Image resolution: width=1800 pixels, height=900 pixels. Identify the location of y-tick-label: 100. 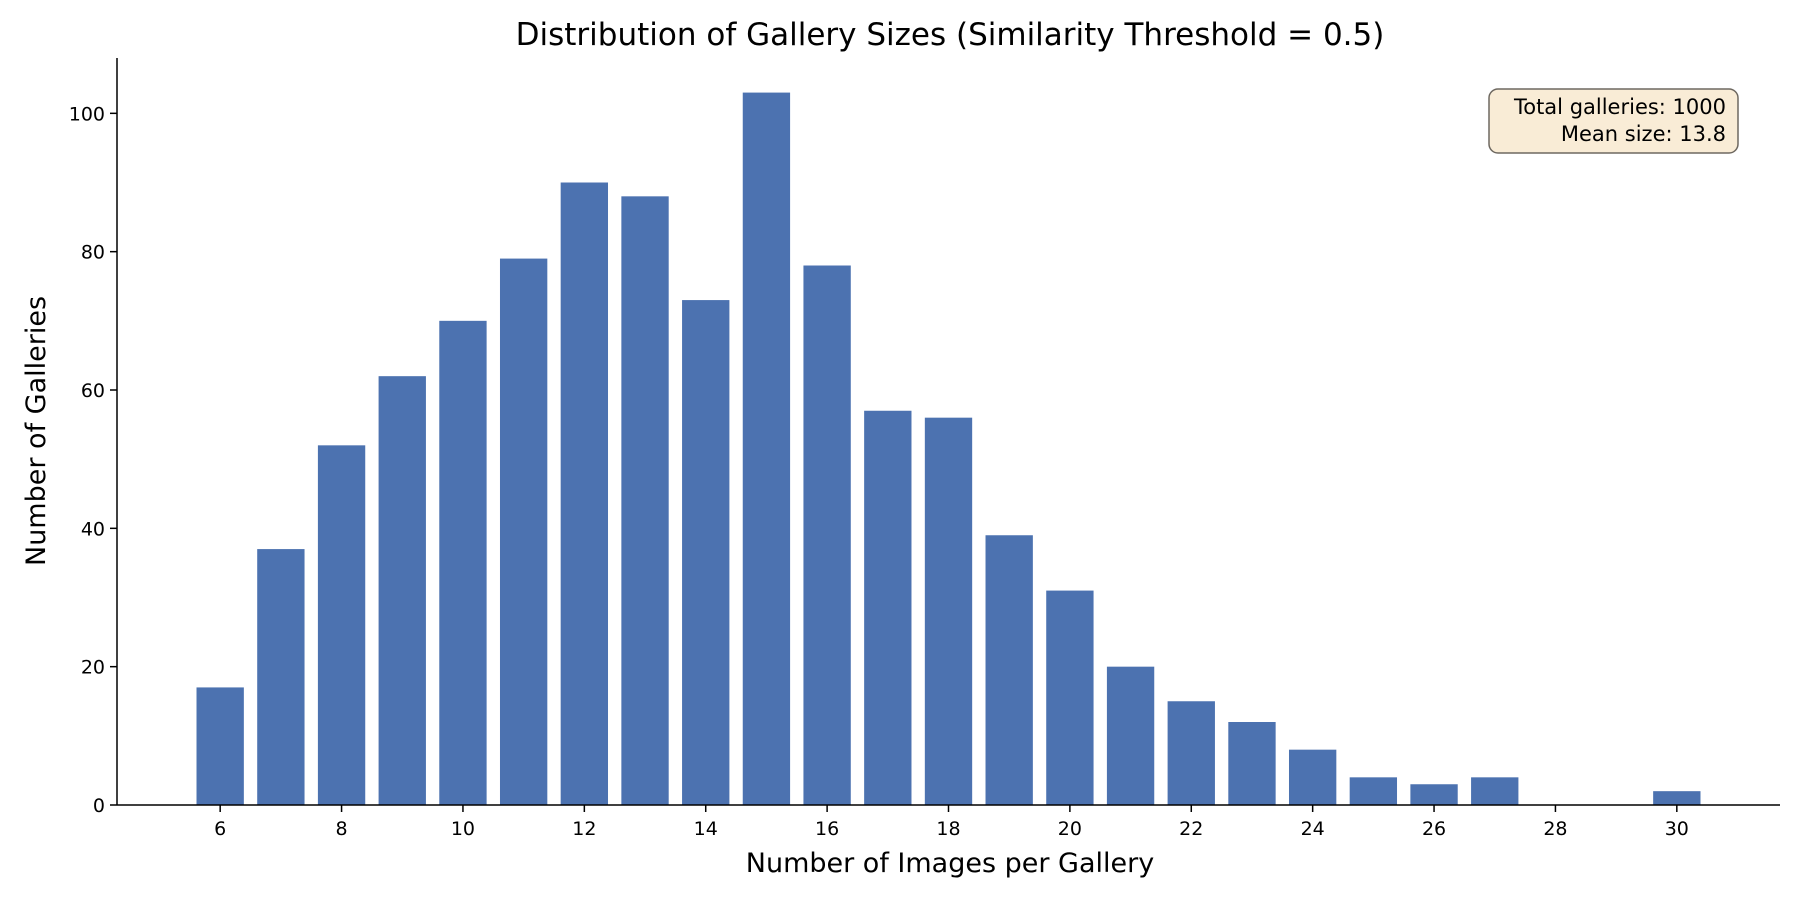
(87, 114).